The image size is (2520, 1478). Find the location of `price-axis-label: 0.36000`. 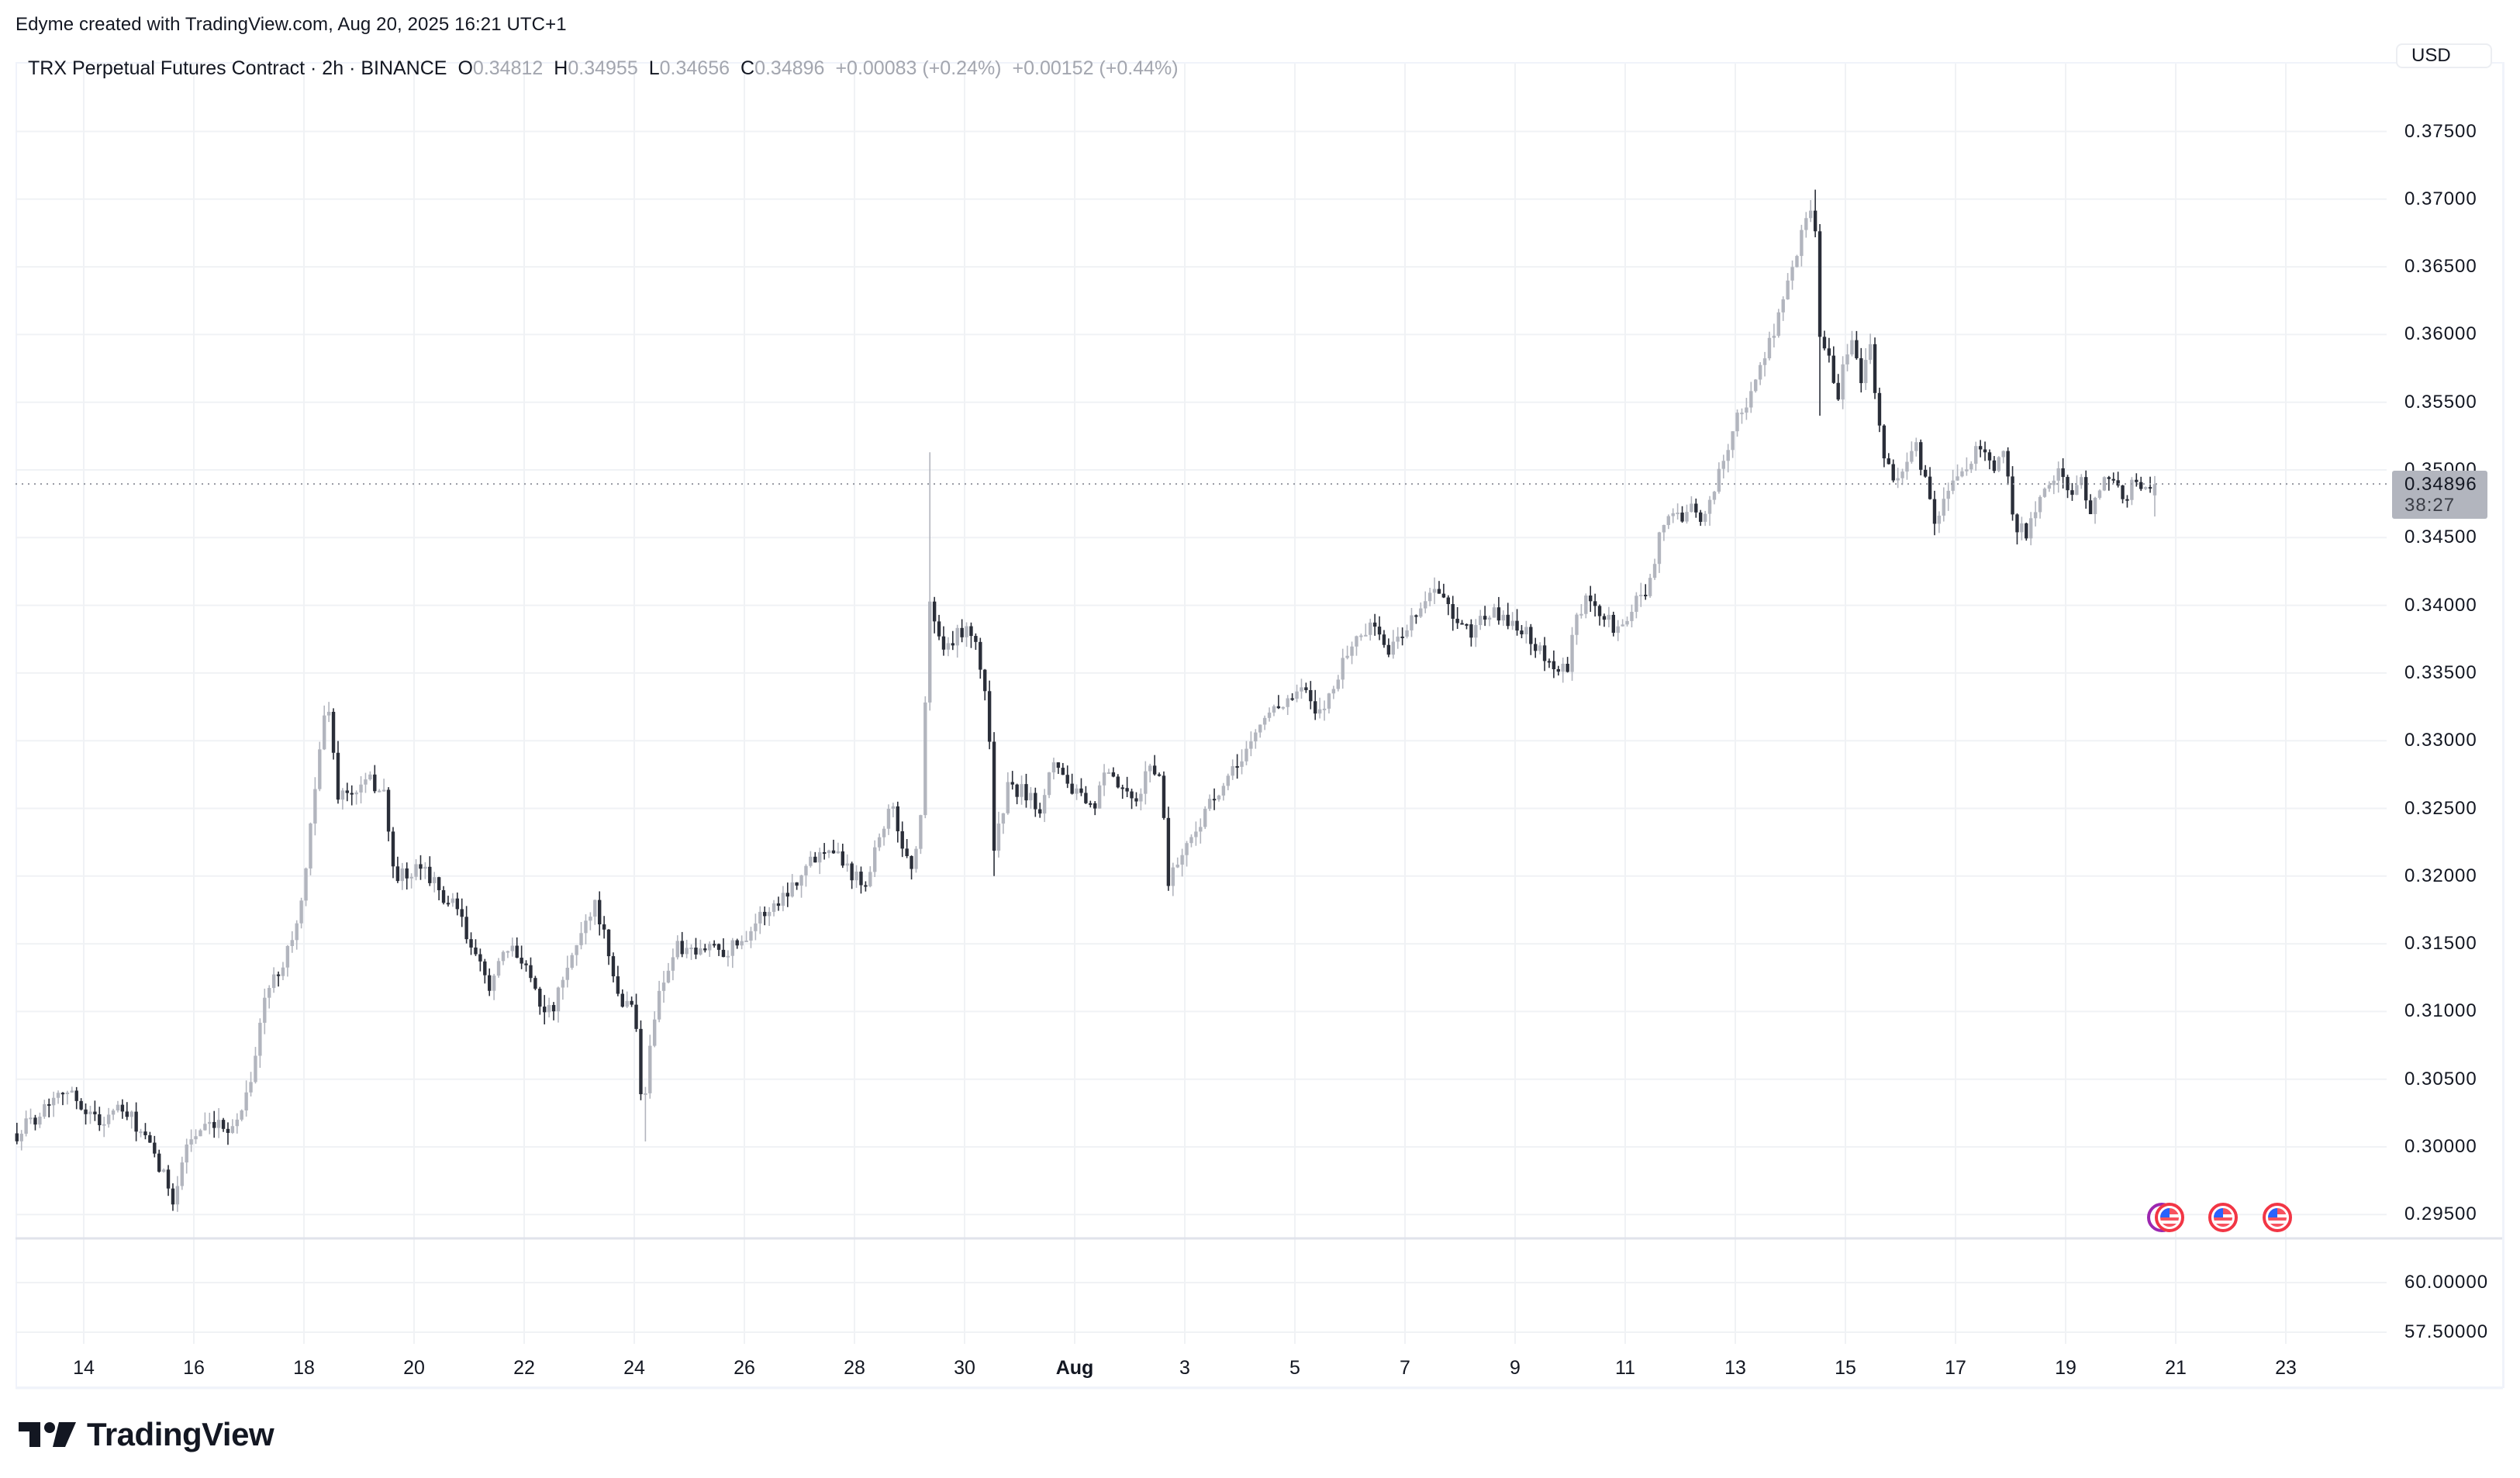

price-axis-label: 0.36000 is located at coordinates (2440, 334).